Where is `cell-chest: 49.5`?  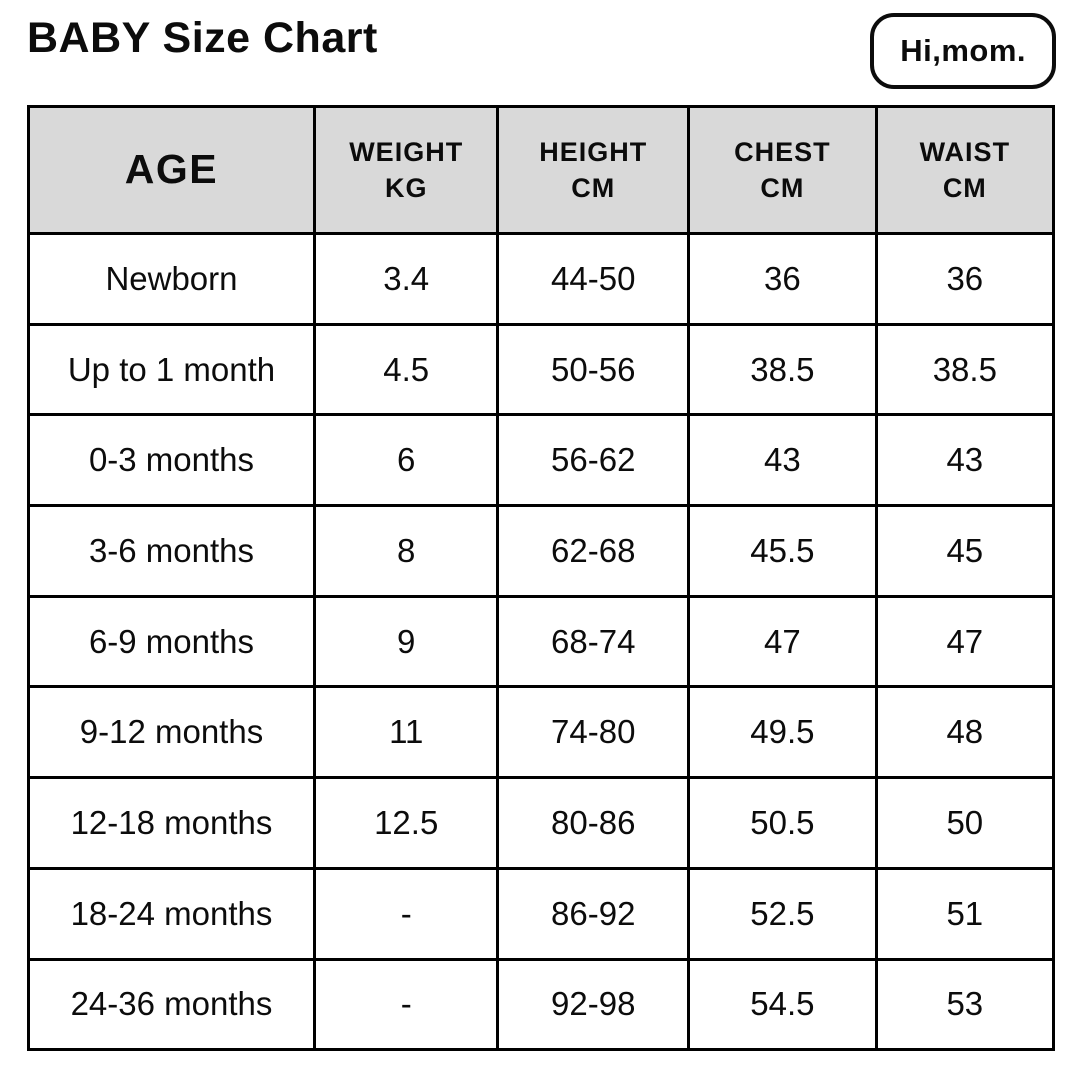
cell-chest: 49.5 is located at coordinates (782, 732).